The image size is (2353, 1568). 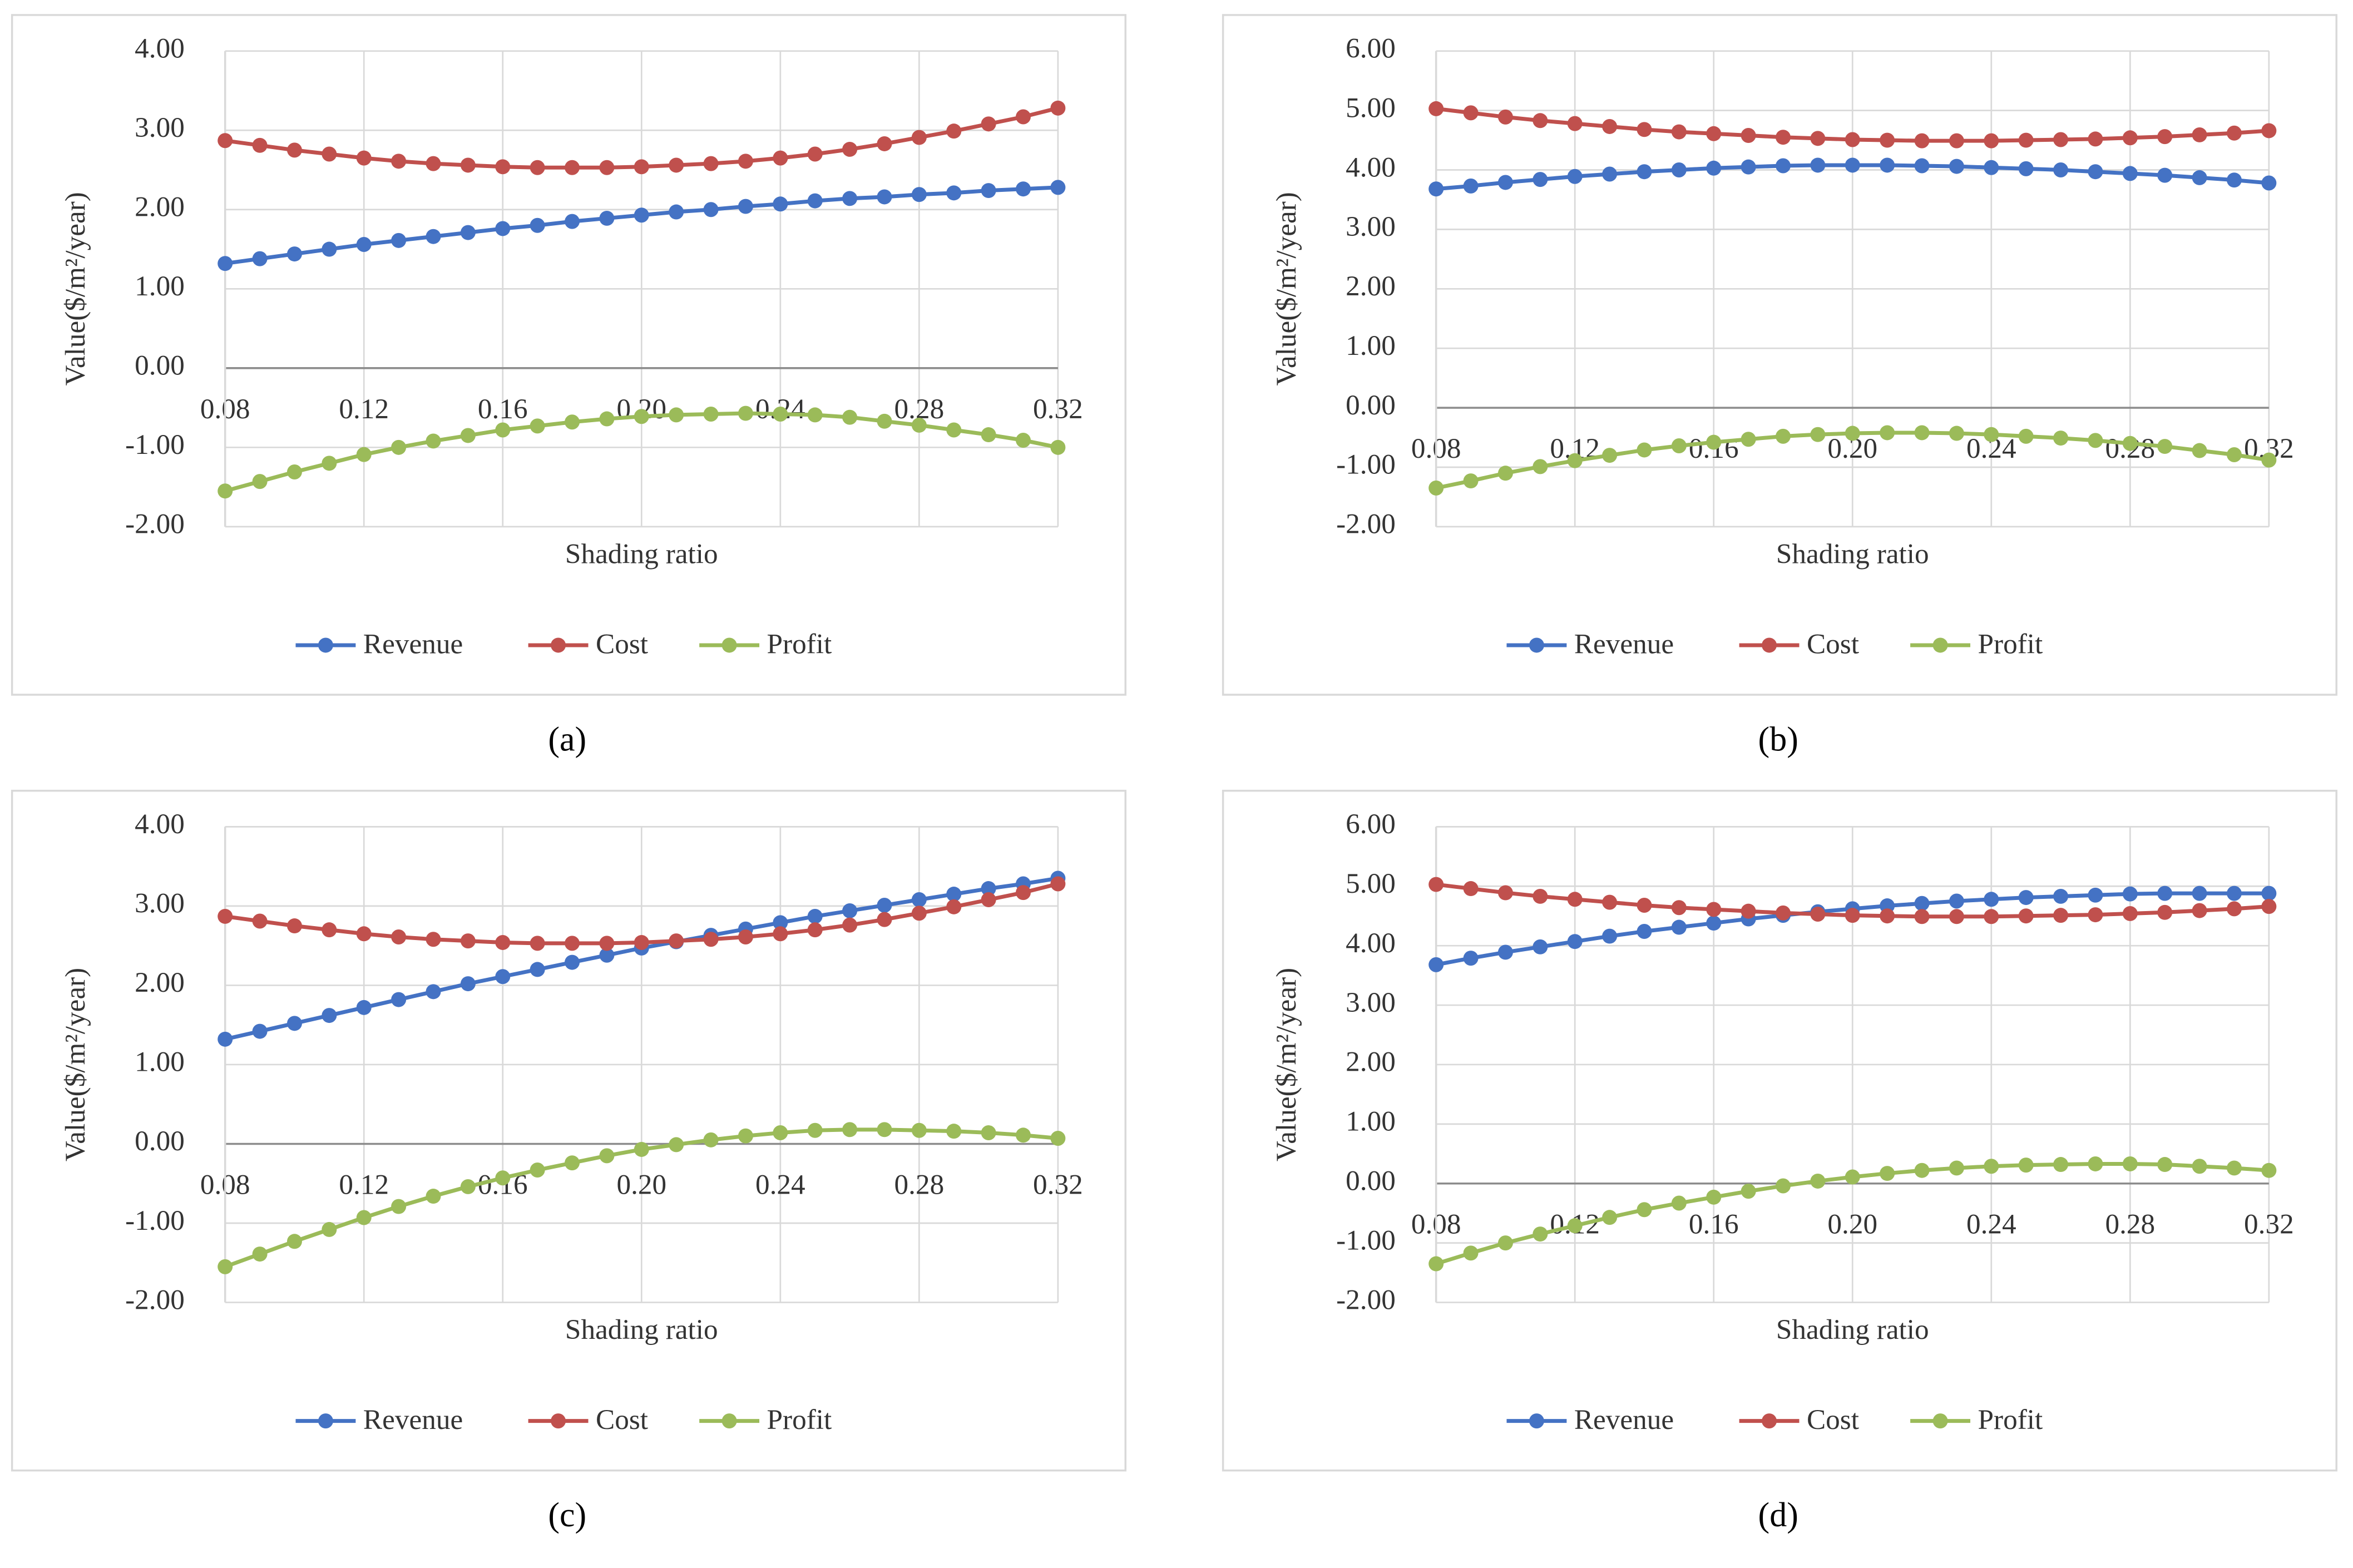 I want to click on legend-label: Revenue, so click(x=413, y=644).